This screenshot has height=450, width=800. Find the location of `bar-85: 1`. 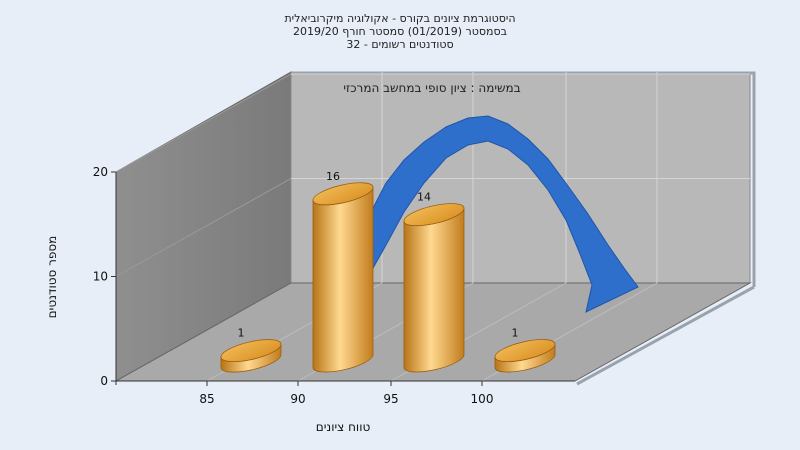

bar-85: 1 is located at coordinates (251, 350).